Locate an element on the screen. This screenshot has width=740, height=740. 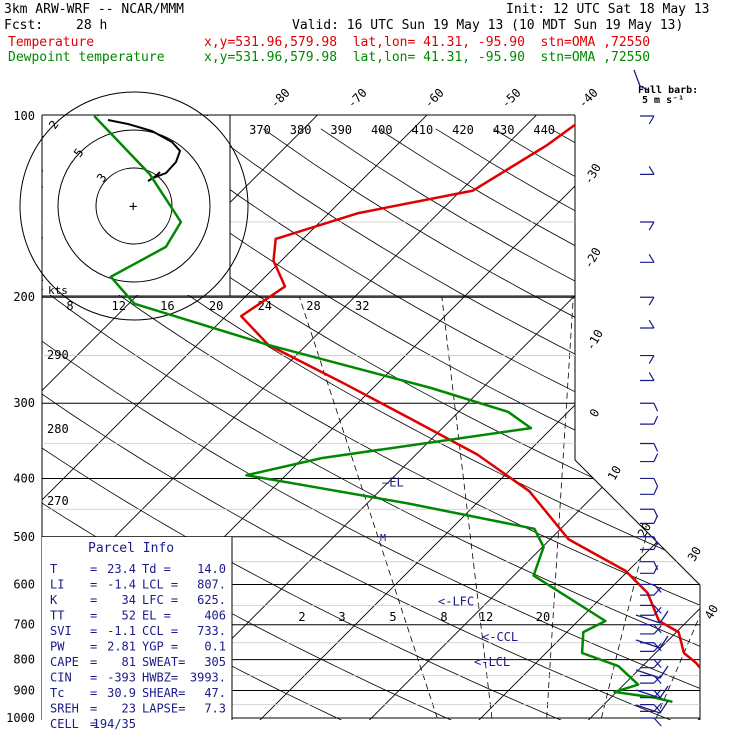
hodograph-speed-label: 20 is located at coordinates (216, 306).